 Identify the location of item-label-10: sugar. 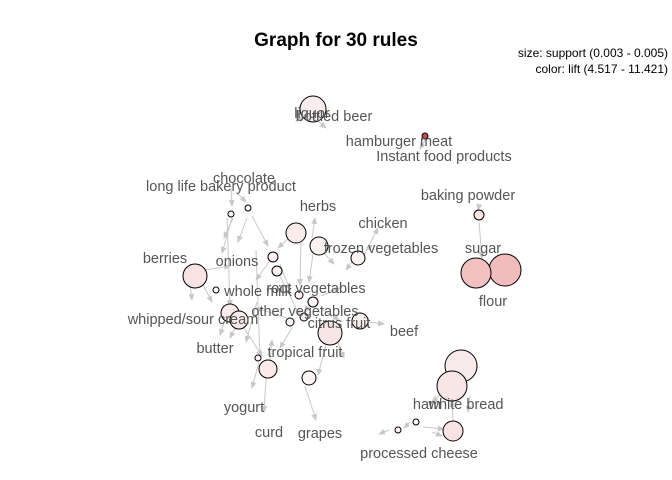
(483, 249).